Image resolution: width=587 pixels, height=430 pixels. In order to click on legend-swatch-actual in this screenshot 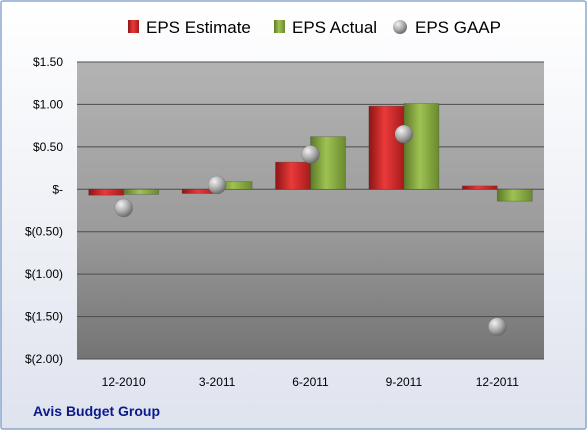, I will do `click(279, 26)`.